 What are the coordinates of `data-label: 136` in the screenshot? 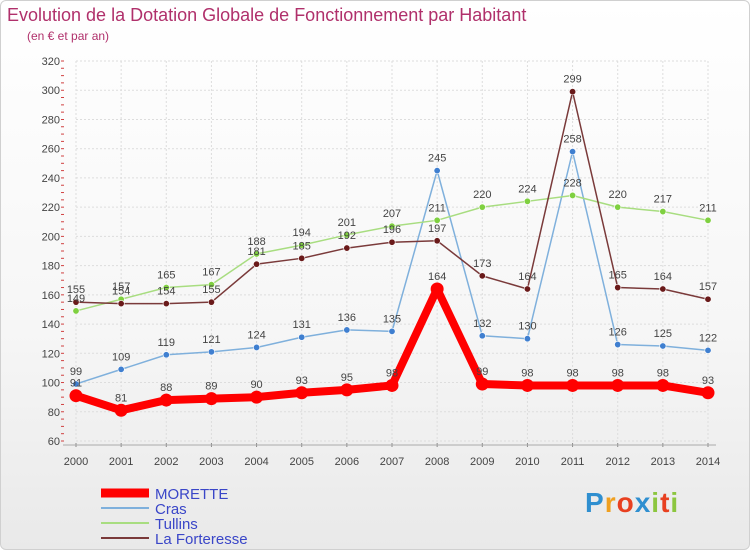 It's located at (347, 318).